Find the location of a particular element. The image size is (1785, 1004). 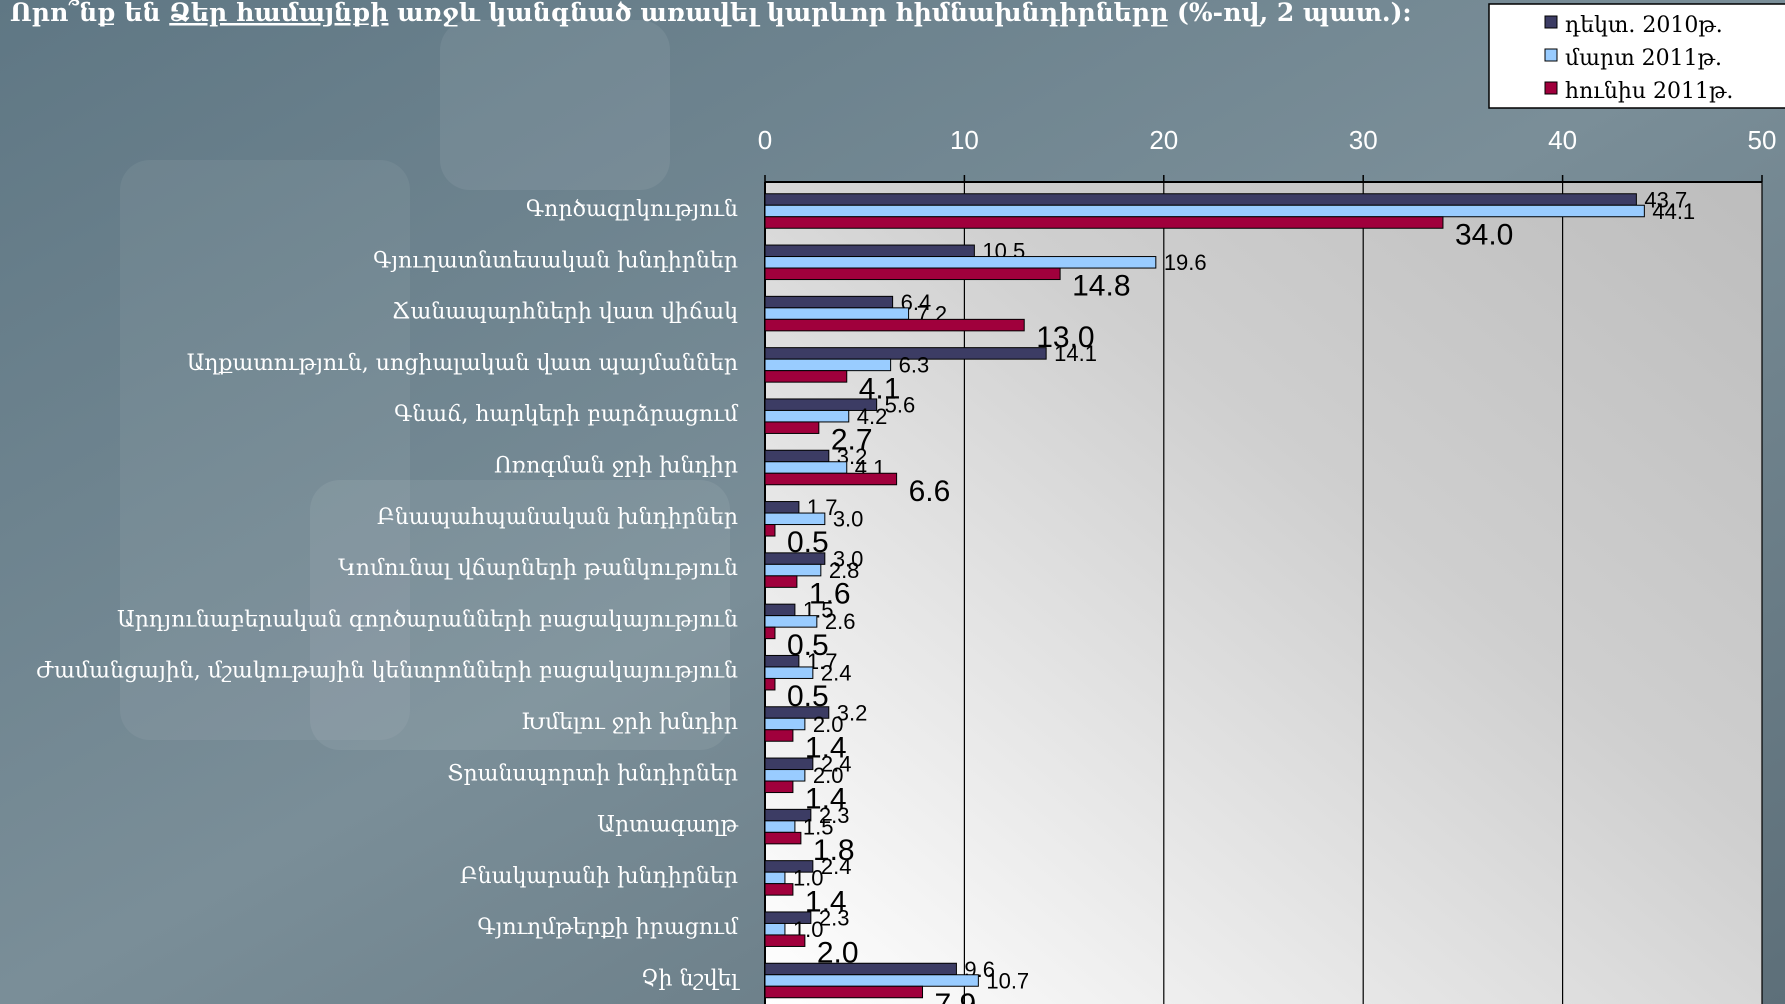

data-label: 1.0 is located at coordinates (808, 878).